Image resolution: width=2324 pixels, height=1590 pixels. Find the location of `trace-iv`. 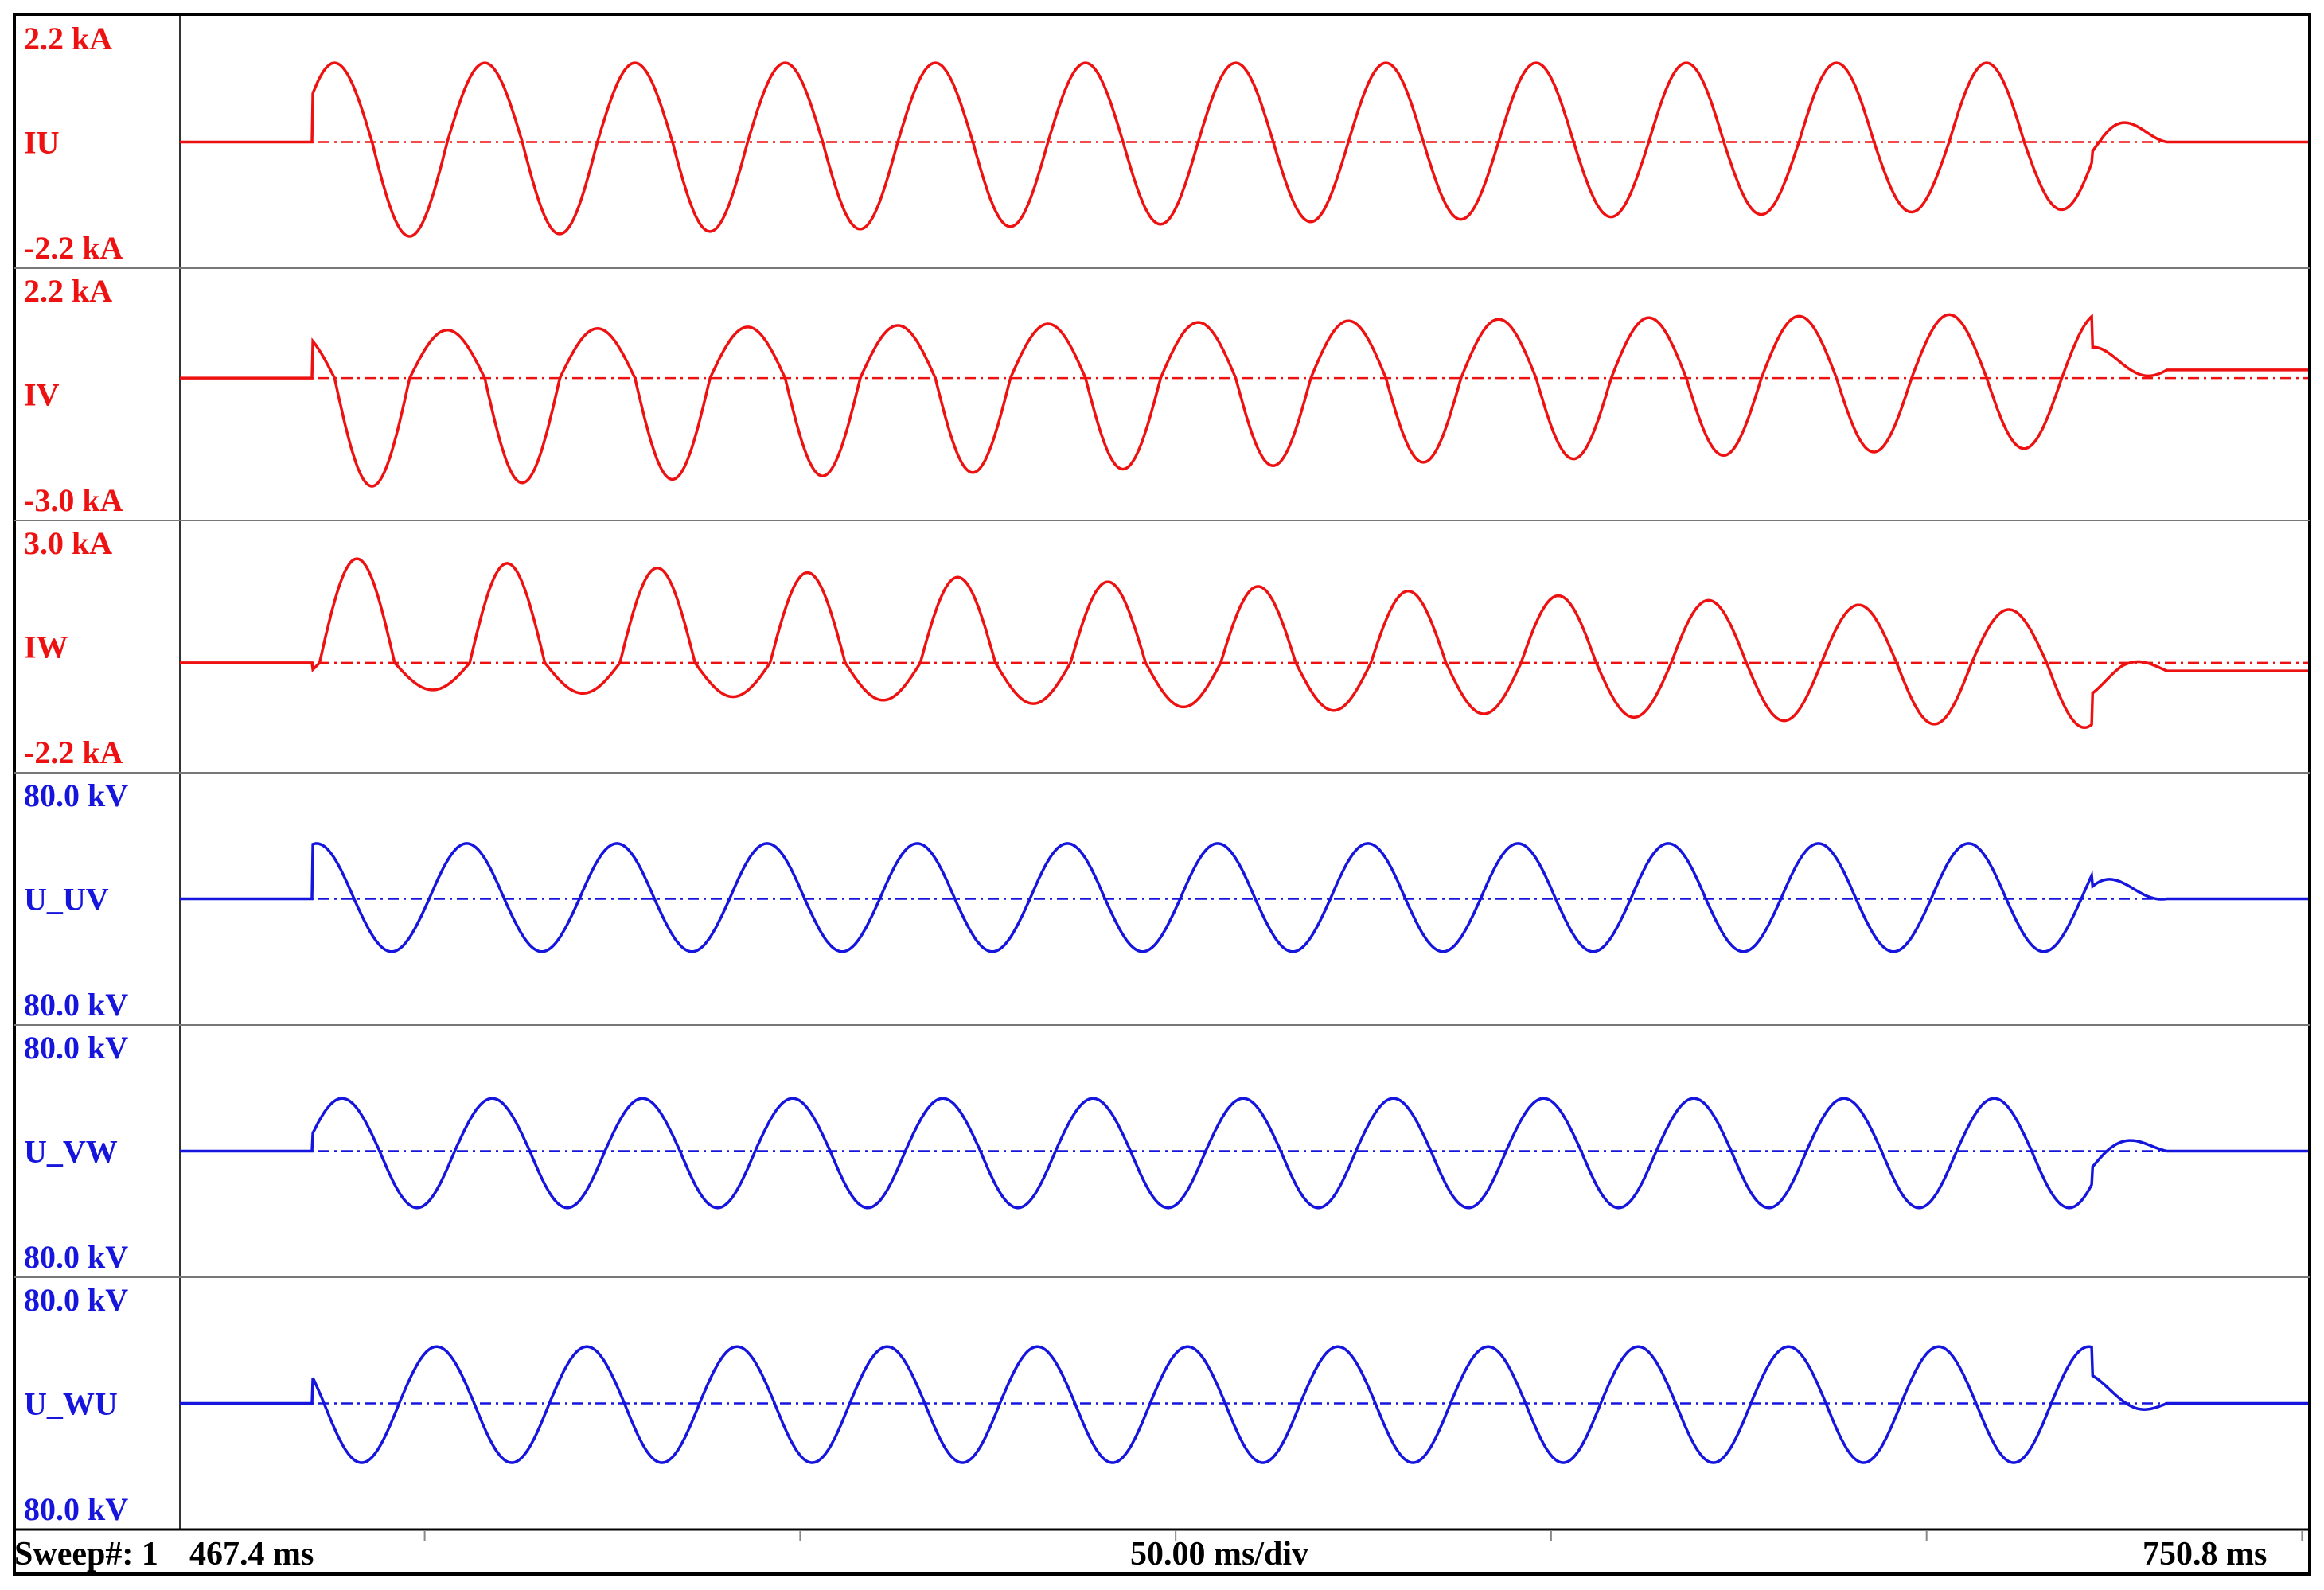

trace-iv is located at coordinates (1244, 400).